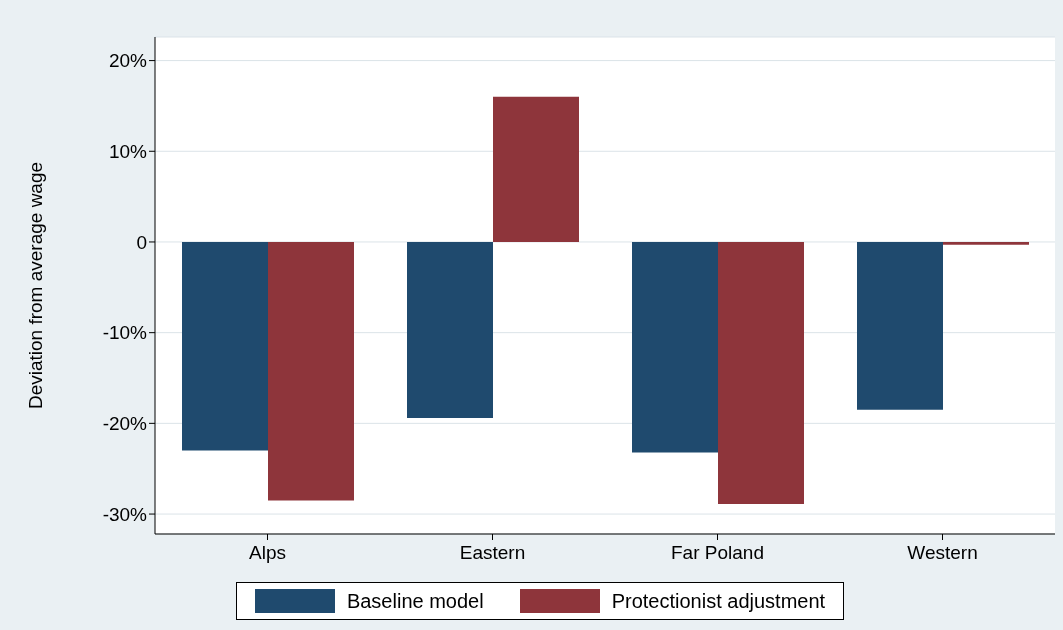 The width and height of the screenshot is (1063, 630). I want to click on y-tick-label: -20%, so click(125, 424).